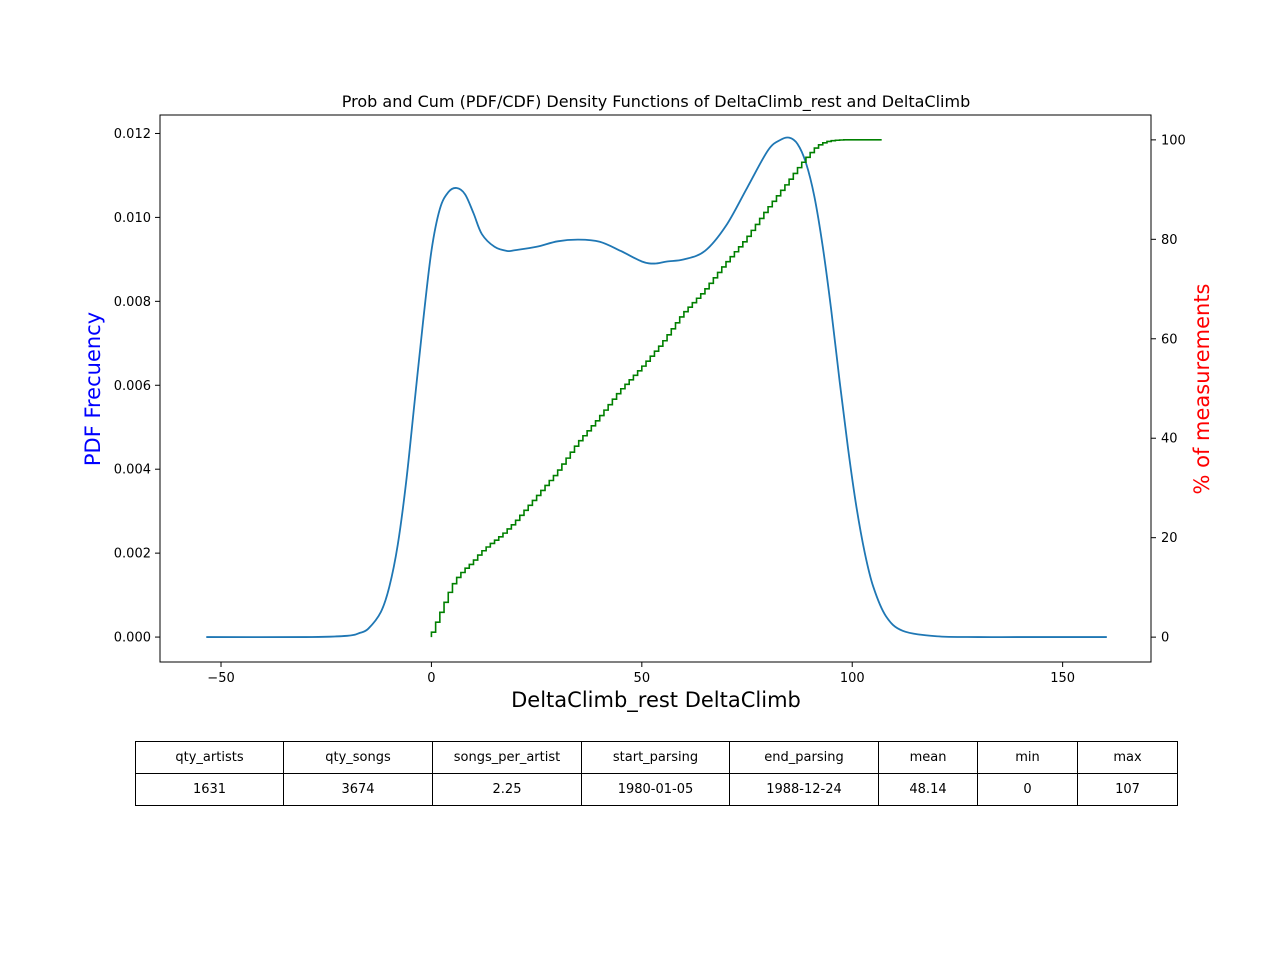 The height and width of the screenshot is (960, 1280). I want to click on table-header-cell: mean, so click(928, 757).